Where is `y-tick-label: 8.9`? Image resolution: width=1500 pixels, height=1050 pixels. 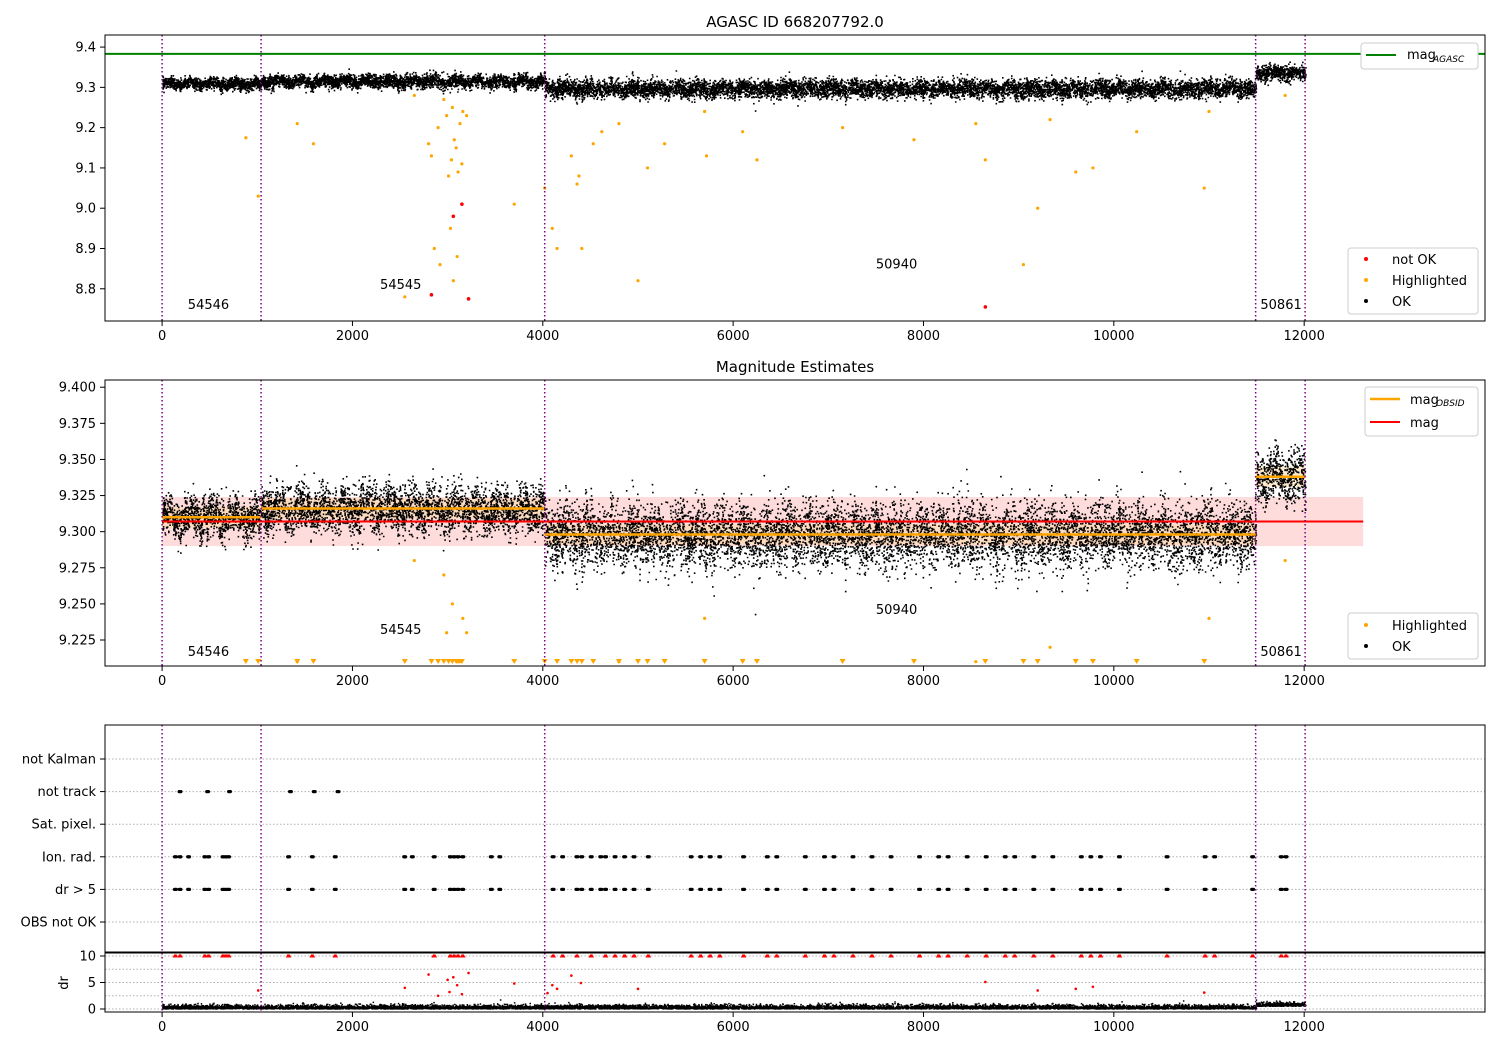 y-tick-label: 8.9 is located at coordinates (85, 249).